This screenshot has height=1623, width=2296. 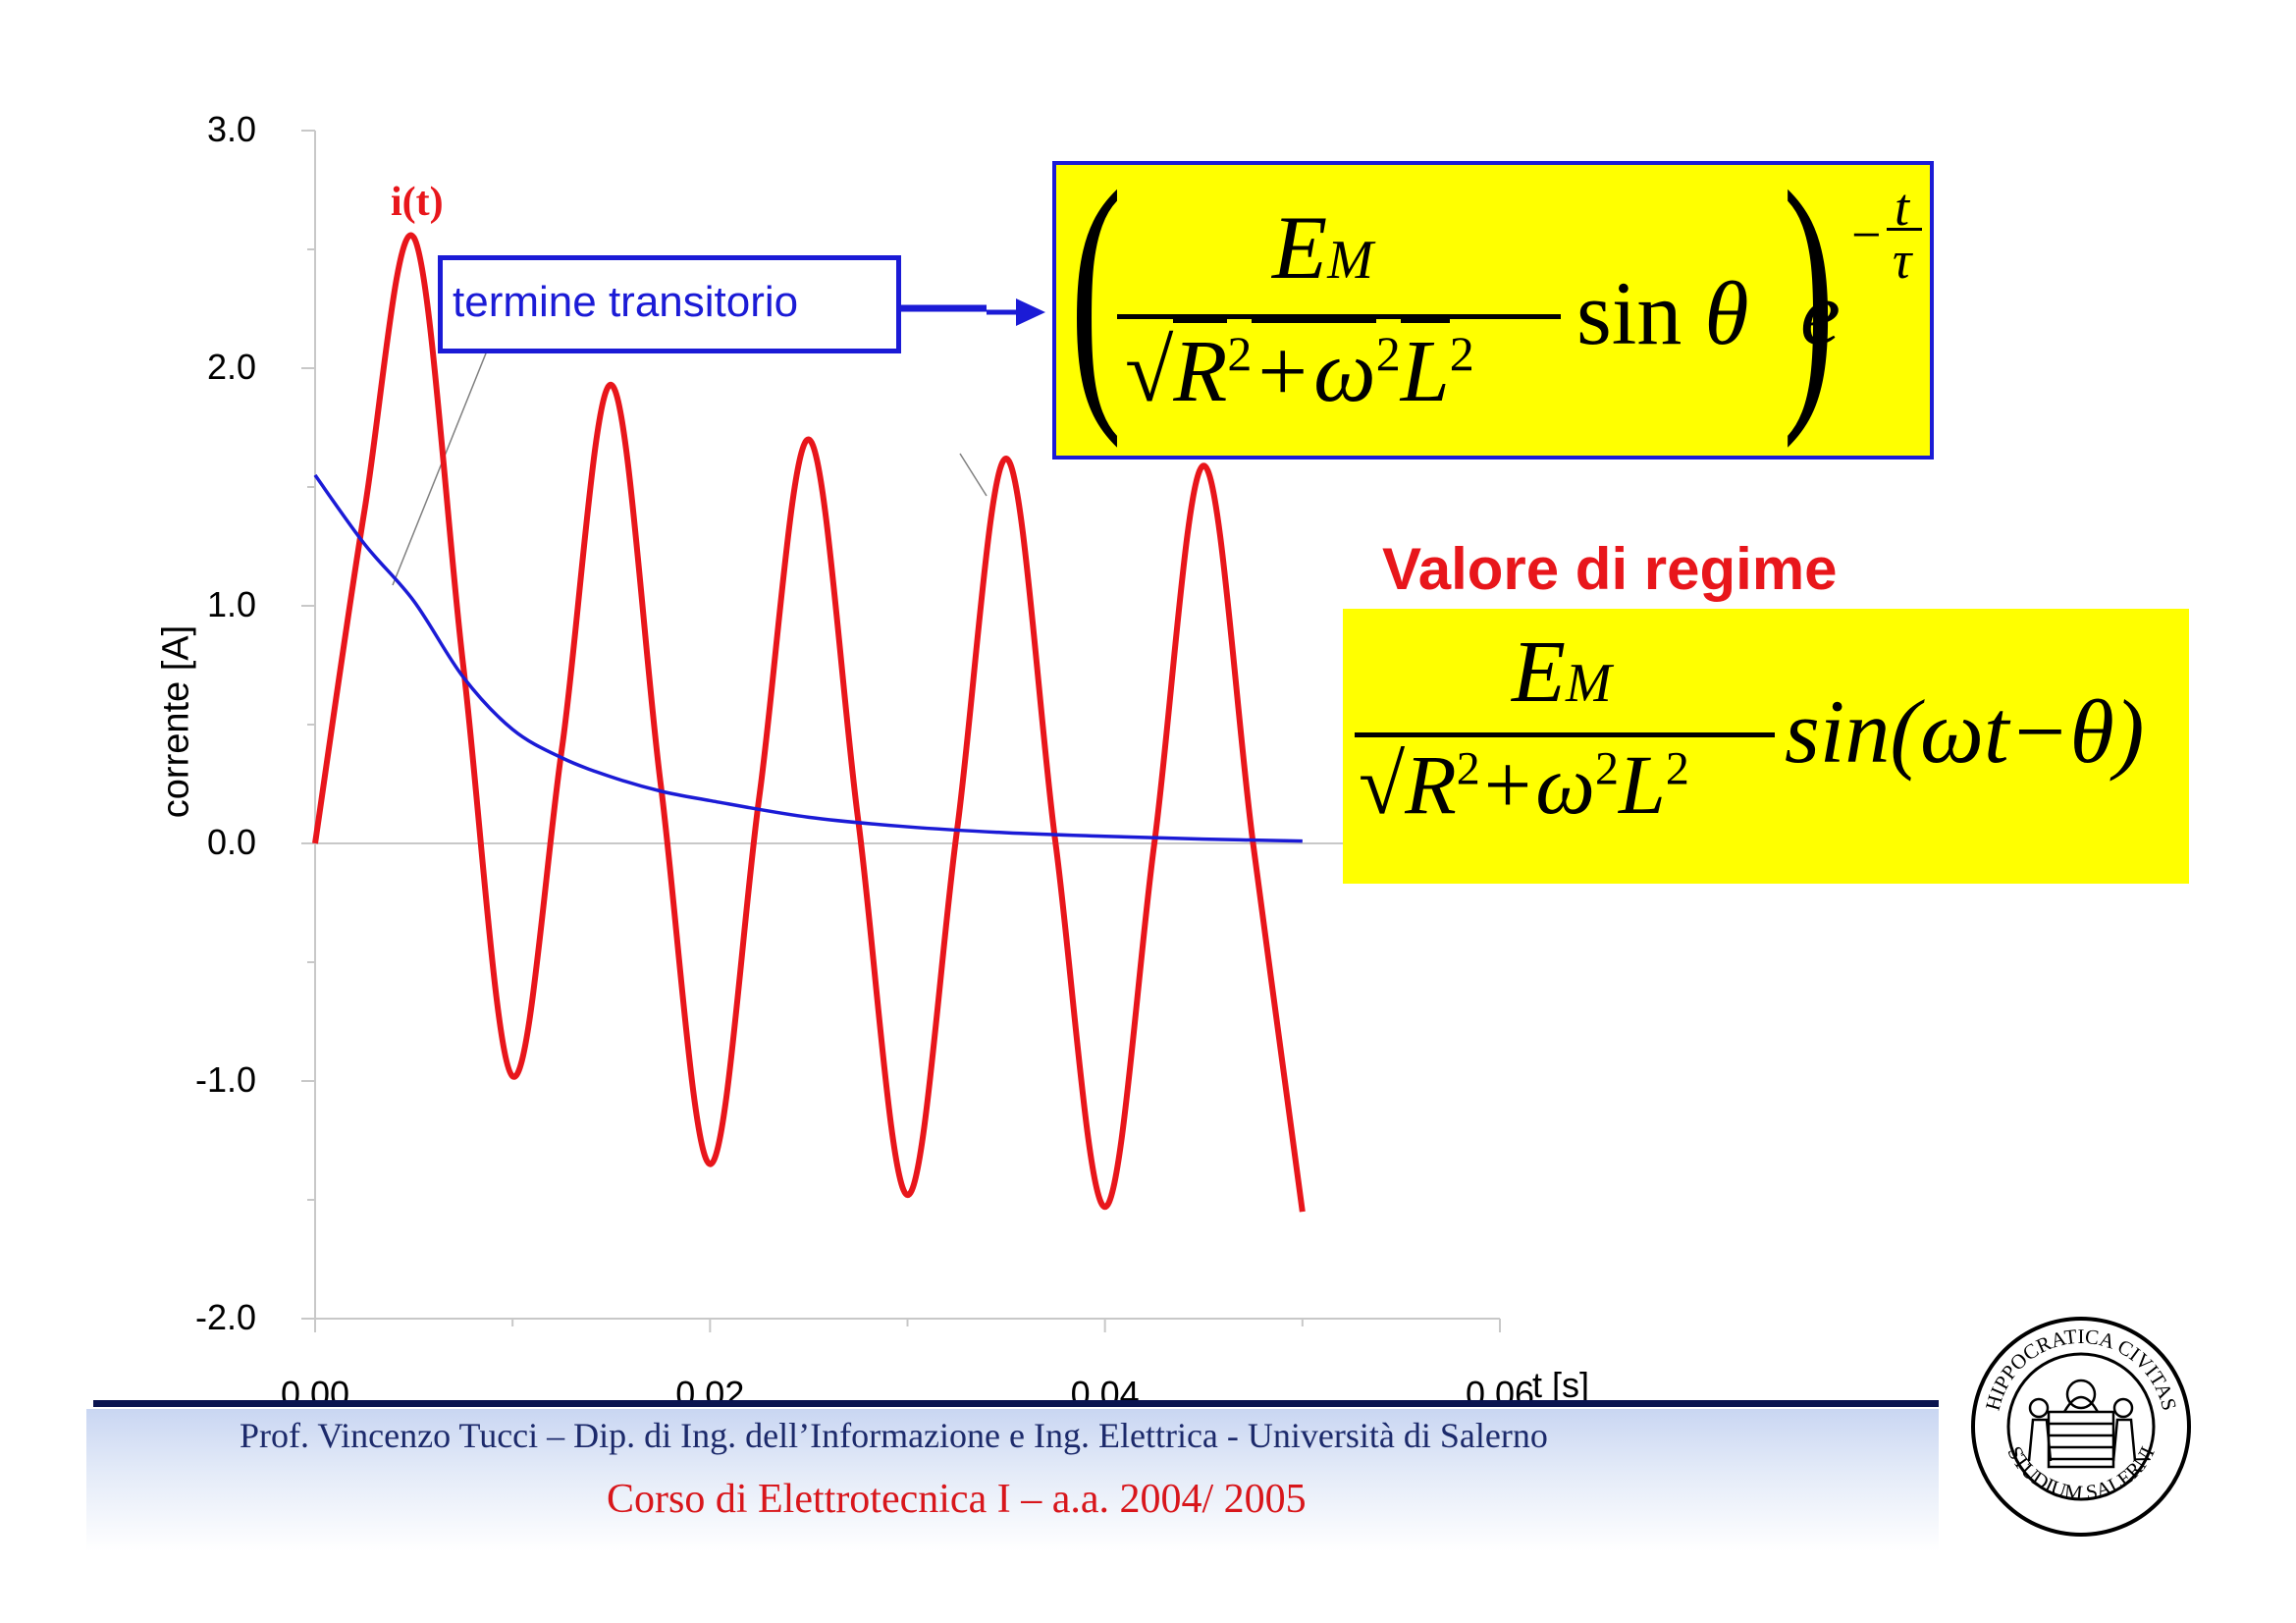 What do you see at coordinates (1524, 782) in the screenshot?
I see `formula2-denominator: √R2+ω2L2` at bounding box center [1524, 782].